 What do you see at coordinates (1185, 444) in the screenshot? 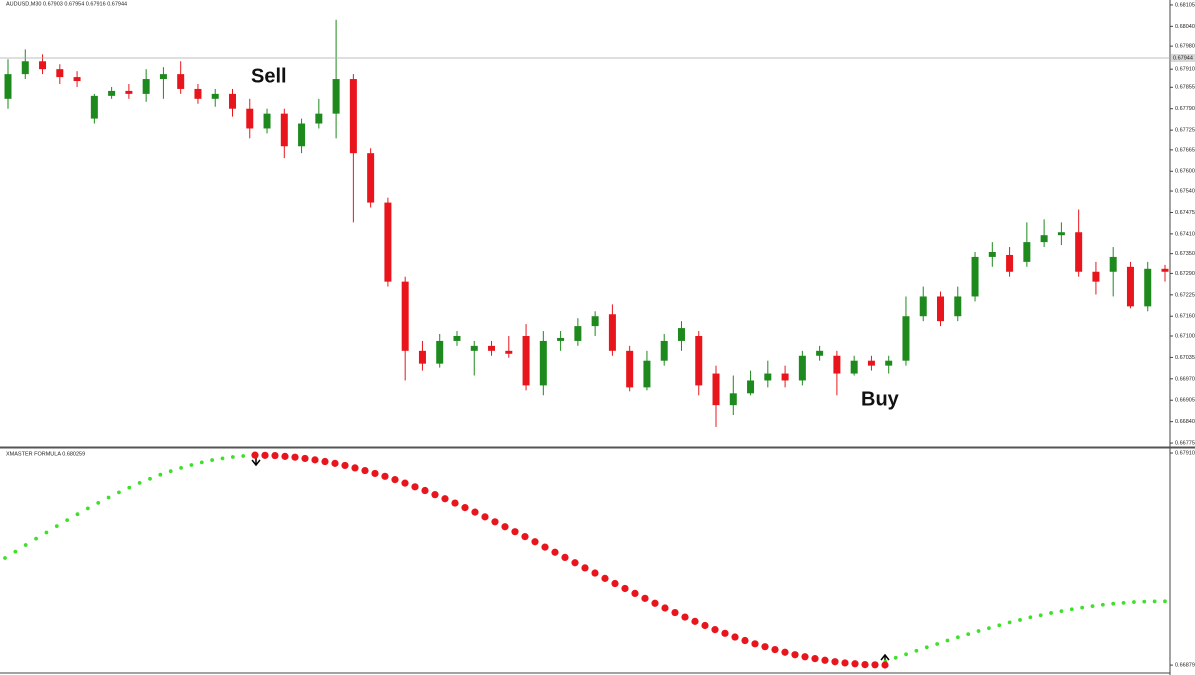
I see `y-tick-label: 0.66775` at bounding box center [1185, 444].